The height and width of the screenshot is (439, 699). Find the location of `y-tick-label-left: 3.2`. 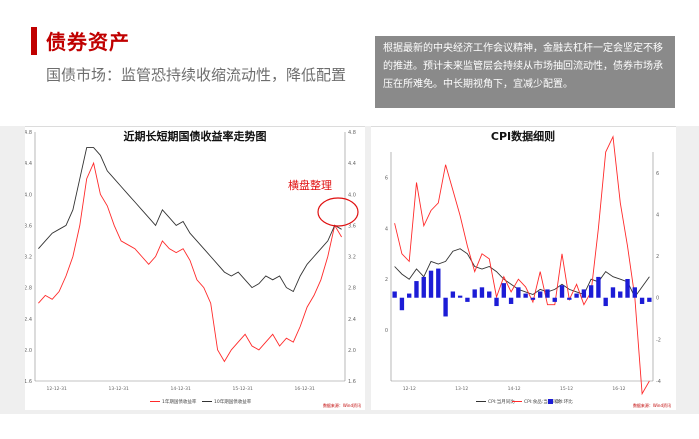

y-tick-label-left: 3.2 is located at coordinates (28, 258).